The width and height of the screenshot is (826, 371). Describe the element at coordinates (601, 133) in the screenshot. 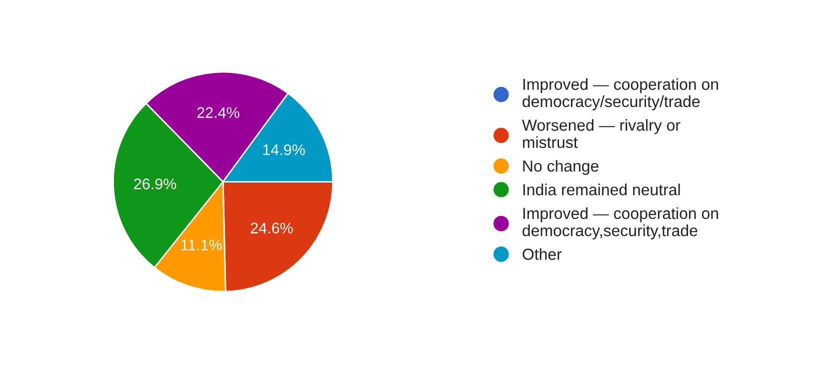

I see `legend-label: Worsened — rivalry or mistrust` at that location.